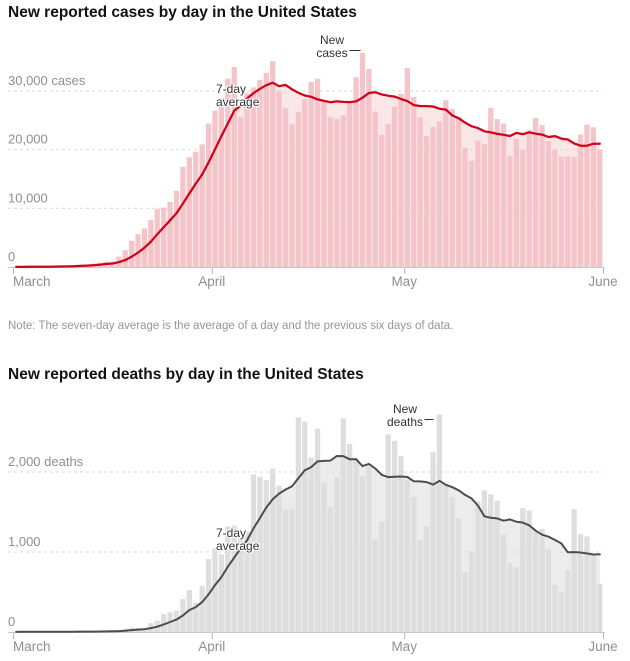 The height and width of the screenshot is (661, 630). Describe the element at coordinates (602, 646) in the screenshot. I see `deaths-x-tick-label: June` at that location.